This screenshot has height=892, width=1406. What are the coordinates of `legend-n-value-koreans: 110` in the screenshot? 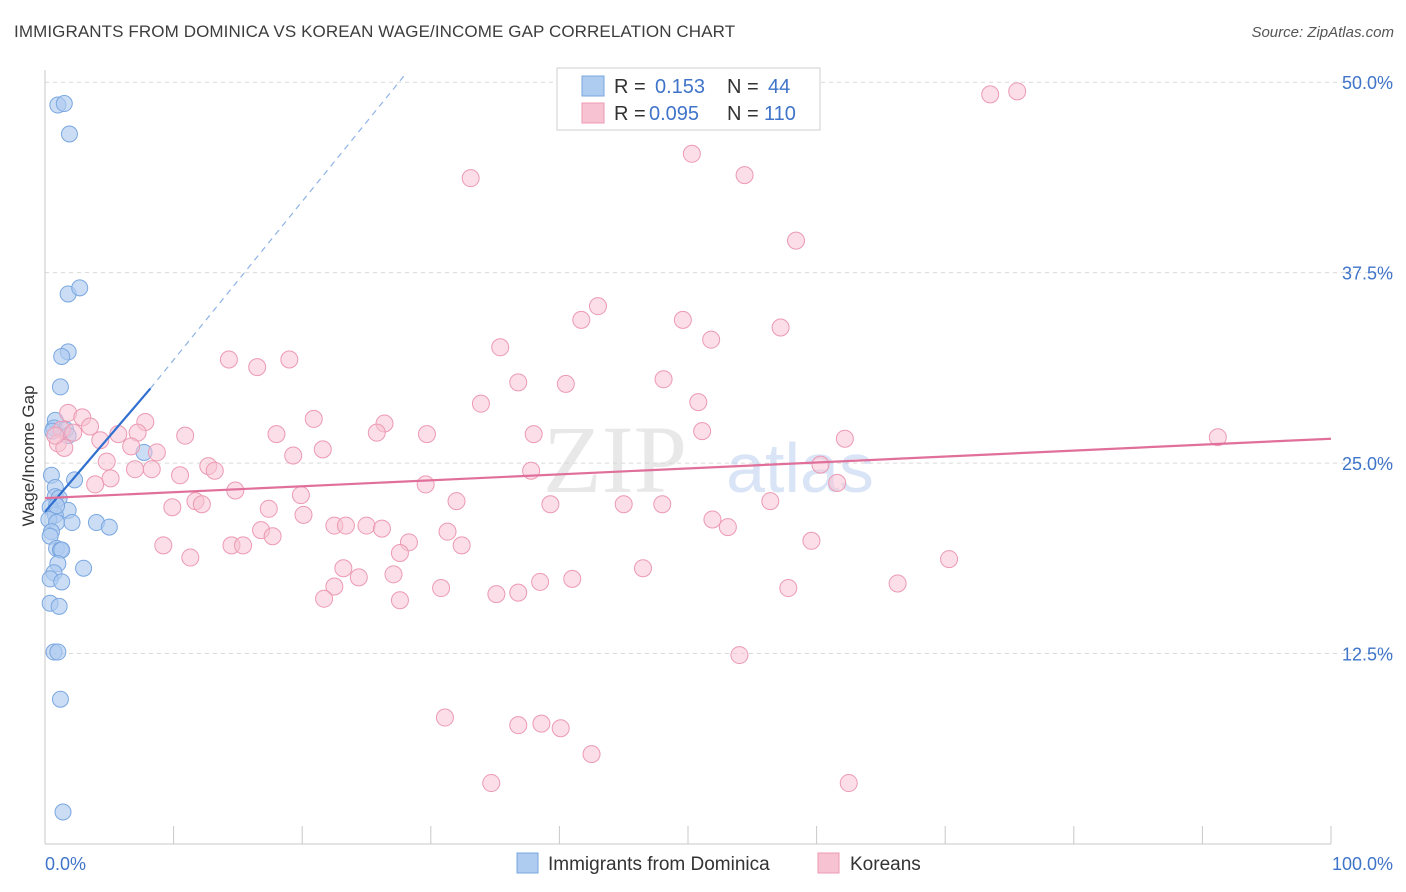 It's located at (780, 114).